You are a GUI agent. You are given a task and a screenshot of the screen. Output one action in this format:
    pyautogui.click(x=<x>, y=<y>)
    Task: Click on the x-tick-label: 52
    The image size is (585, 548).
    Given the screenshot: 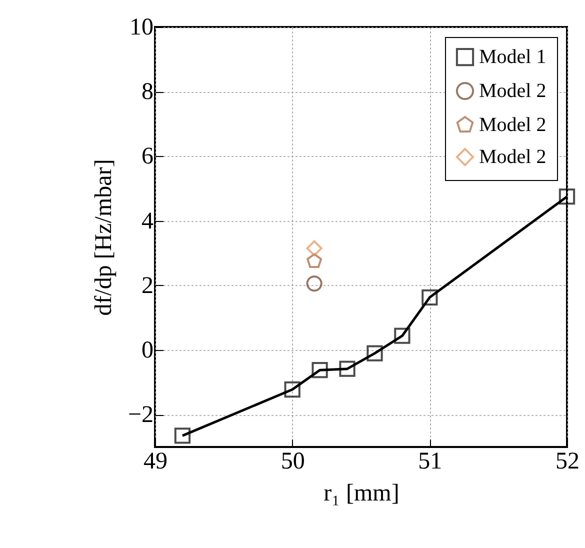 What is the action you would take?
    pyautogui.click(x=568, y=461)
    